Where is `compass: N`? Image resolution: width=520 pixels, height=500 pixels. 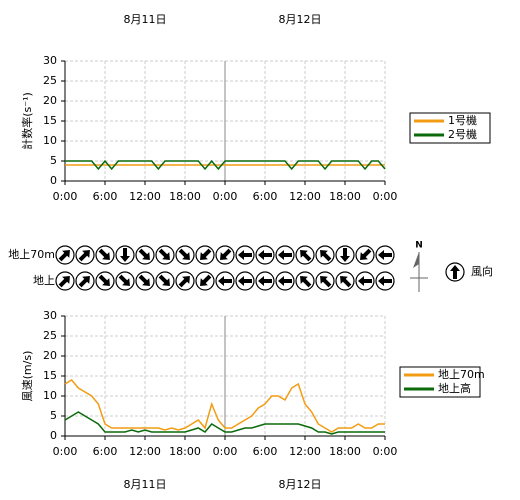
compass: N is located at coordinates (419, 266).